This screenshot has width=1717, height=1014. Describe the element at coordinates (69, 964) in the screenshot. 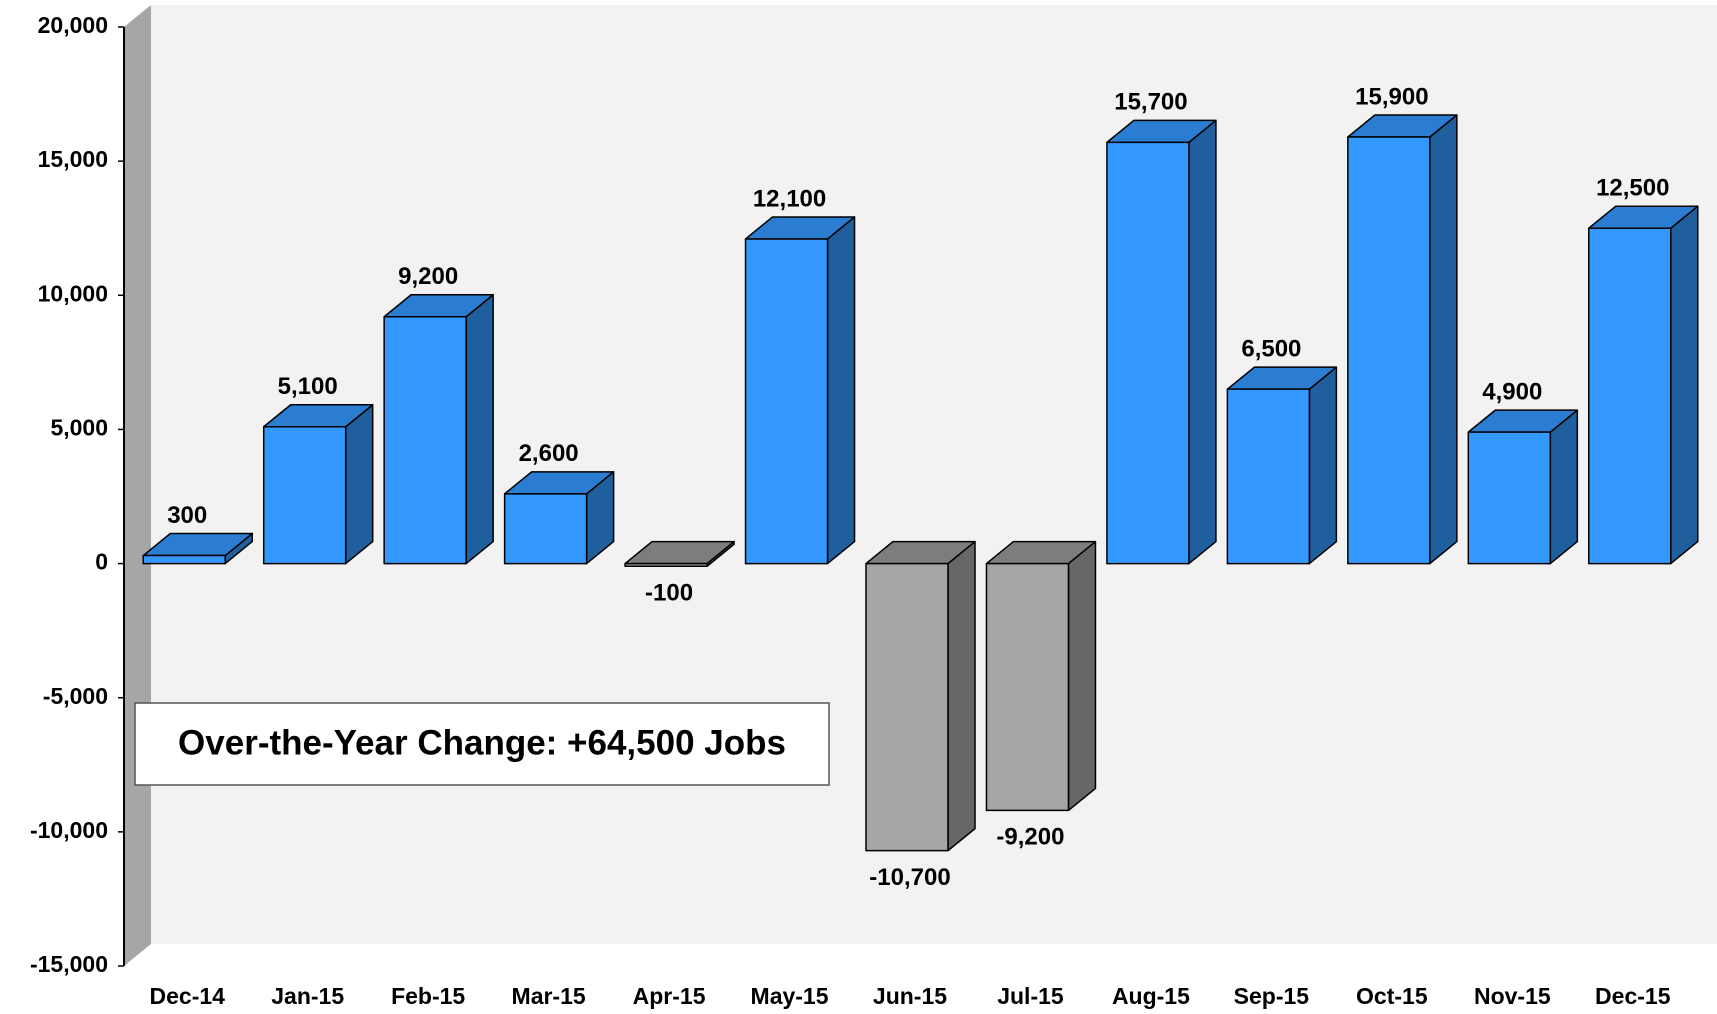

I see `y-tick-label: -15,000` at that location.